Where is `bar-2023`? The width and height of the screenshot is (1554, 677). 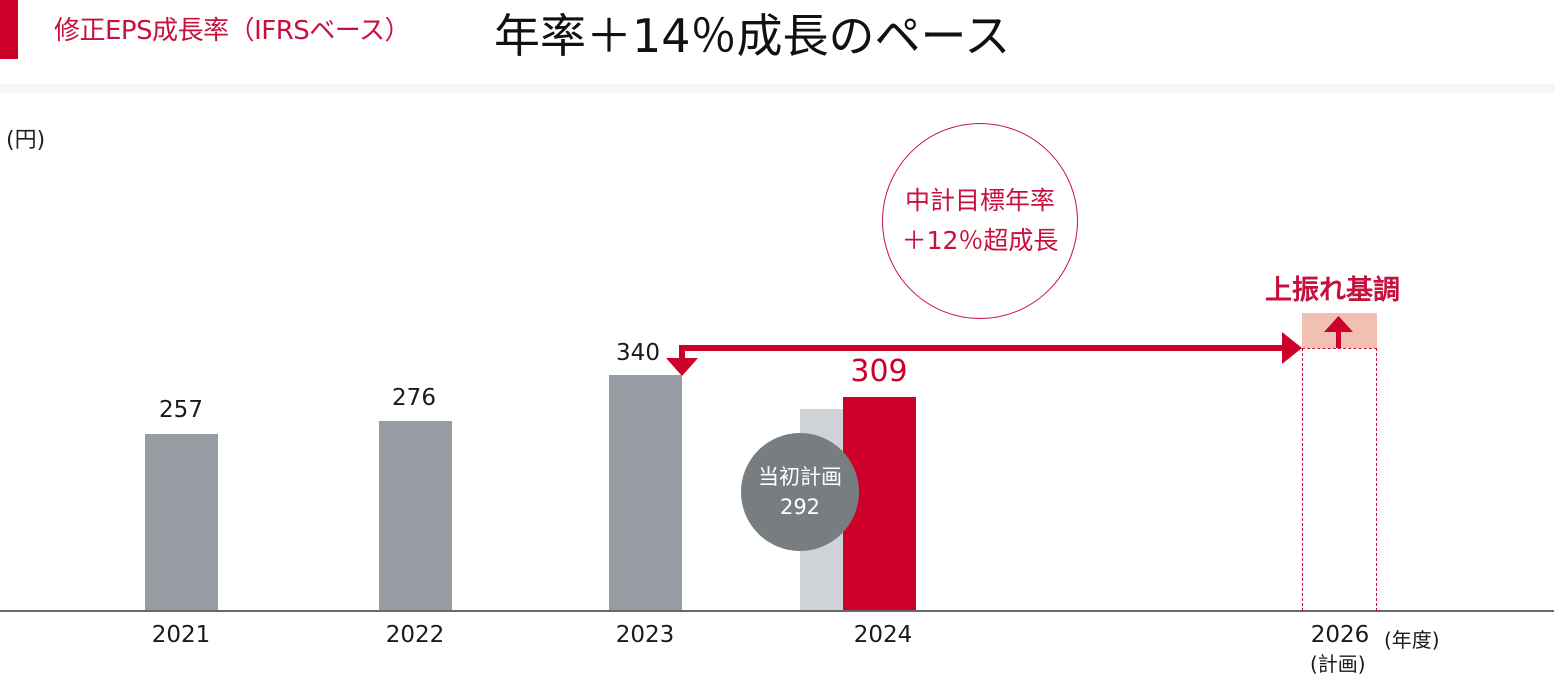
bar-2023 is located at coordinates (645, 492).